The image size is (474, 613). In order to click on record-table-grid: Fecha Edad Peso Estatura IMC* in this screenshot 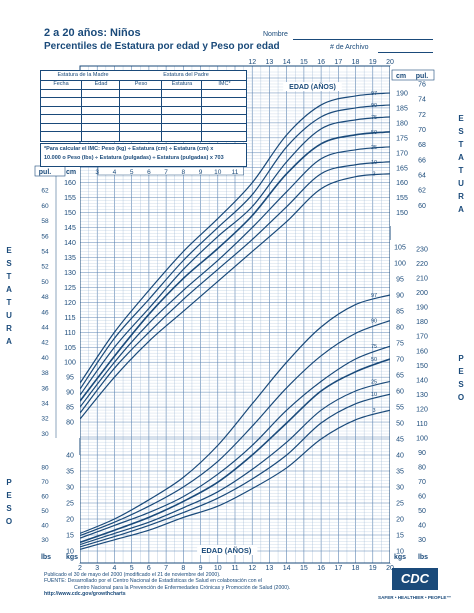, I will do `click(144, 110)`.